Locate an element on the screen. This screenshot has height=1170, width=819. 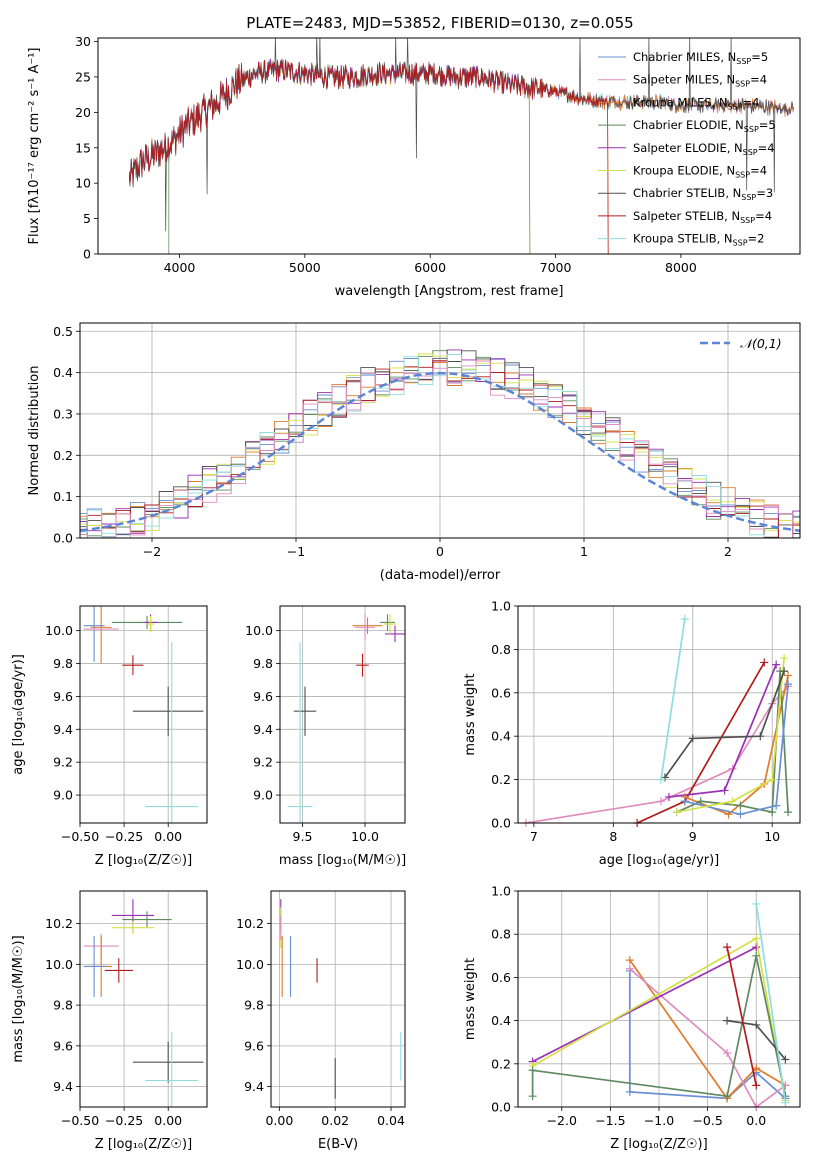
y-tick-label: 0.6 is located at coordinates (501, 692).